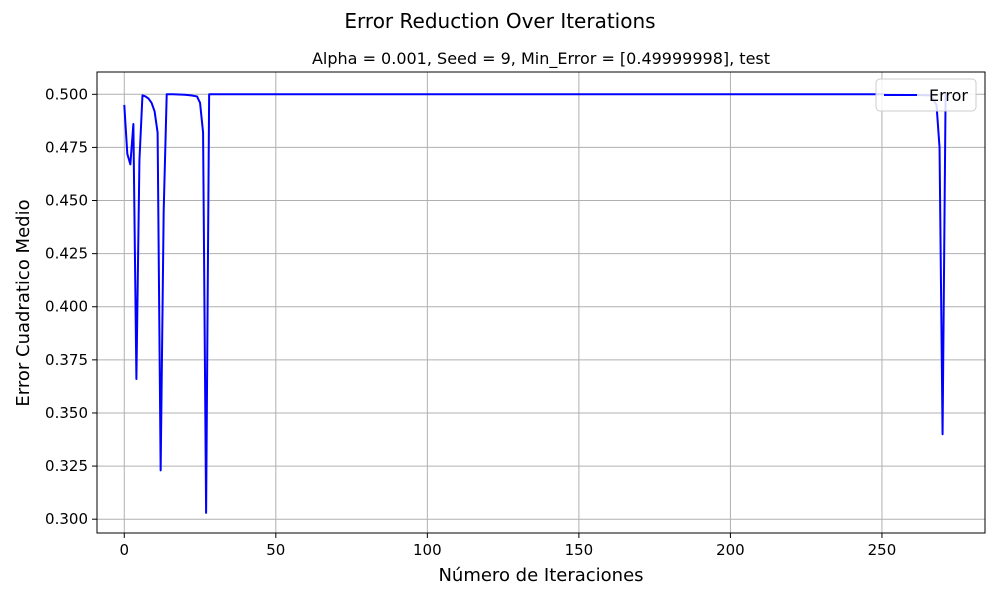 Image resolution: width=1000 pixels, height=604 pixels. Describe the element at coordinates (540, 575) in the screenshot. I see `x-axis-label: Número de Iteraciones` at that location.